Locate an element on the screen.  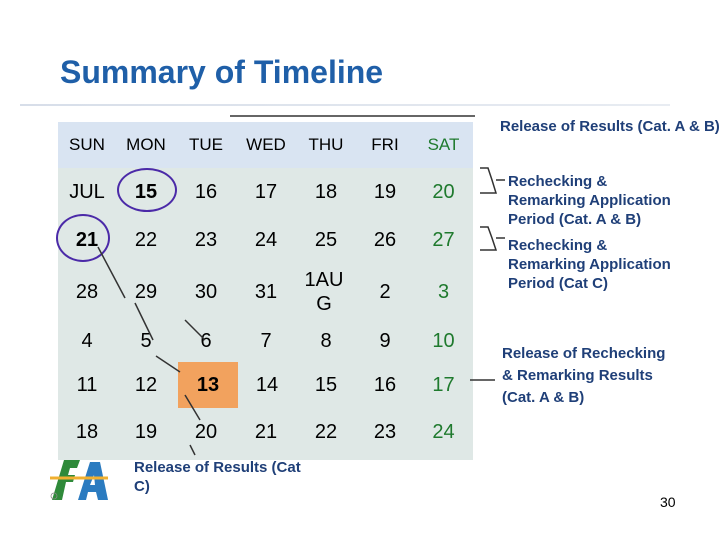
page-title: Summary of Timeline is located at coordinates (222, 72).